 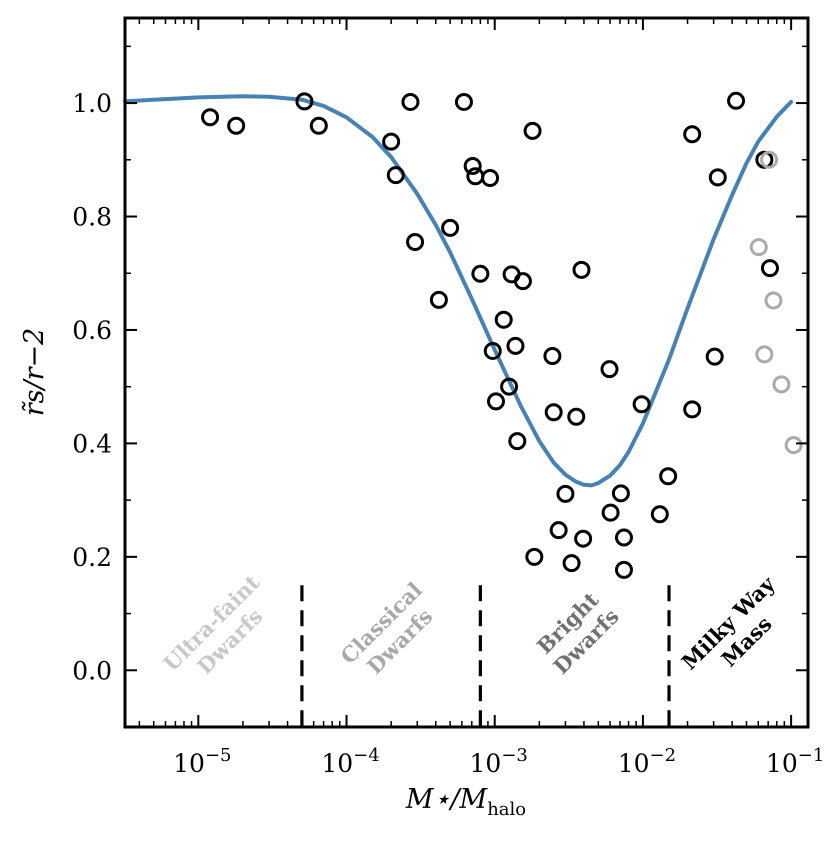 I want to click on x-tick-label-exponent: −2, so click(x=663, y=755).